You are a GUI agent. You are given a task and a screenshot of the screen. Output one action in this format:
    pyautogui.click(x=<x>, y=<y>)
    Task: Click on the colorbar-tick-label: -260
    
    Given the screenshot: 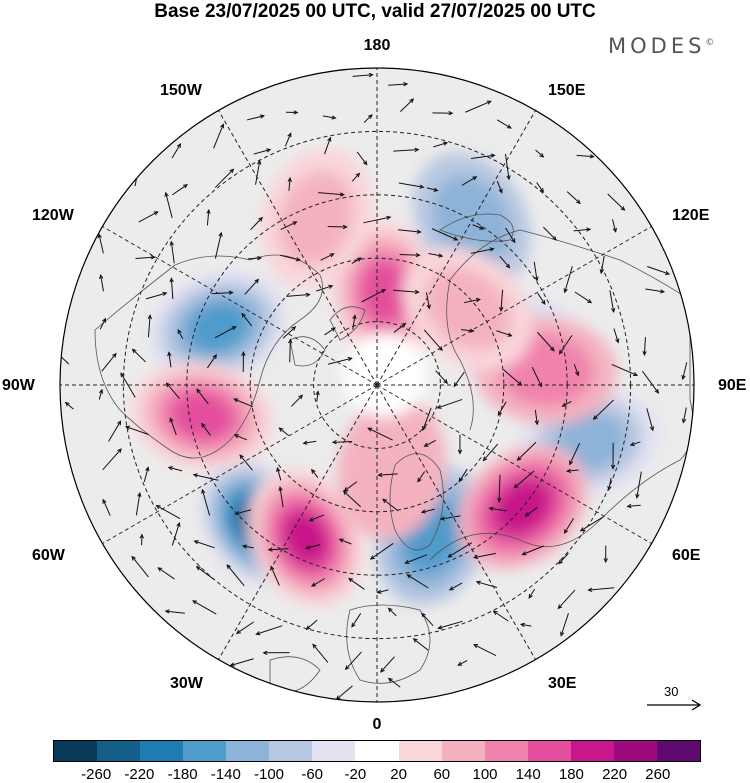 What is the action you would take?
    pyautogui.click(x=96, y=774)
    